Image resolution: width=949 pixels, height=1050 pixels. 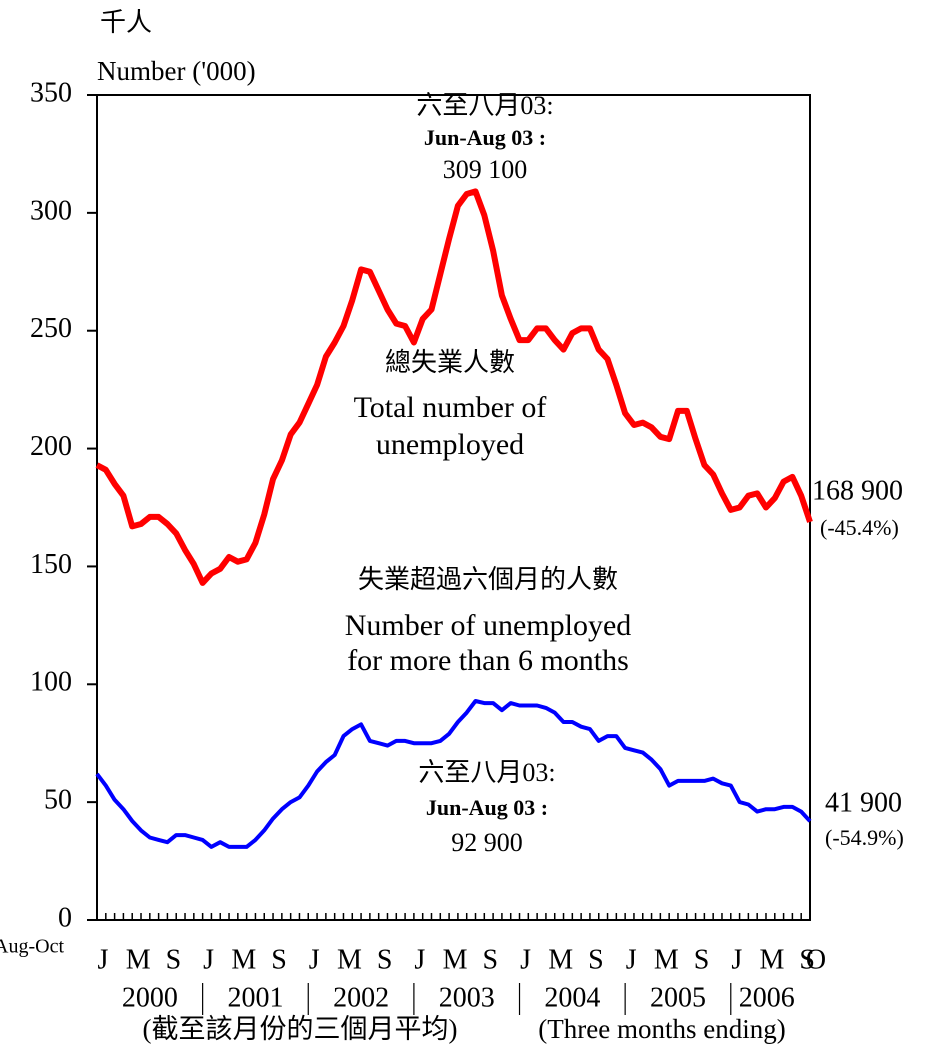 What do you see at coordinates (863, 802) in the screenshot?
I see `annotation: 41 900` at bounding box center [863, 802].